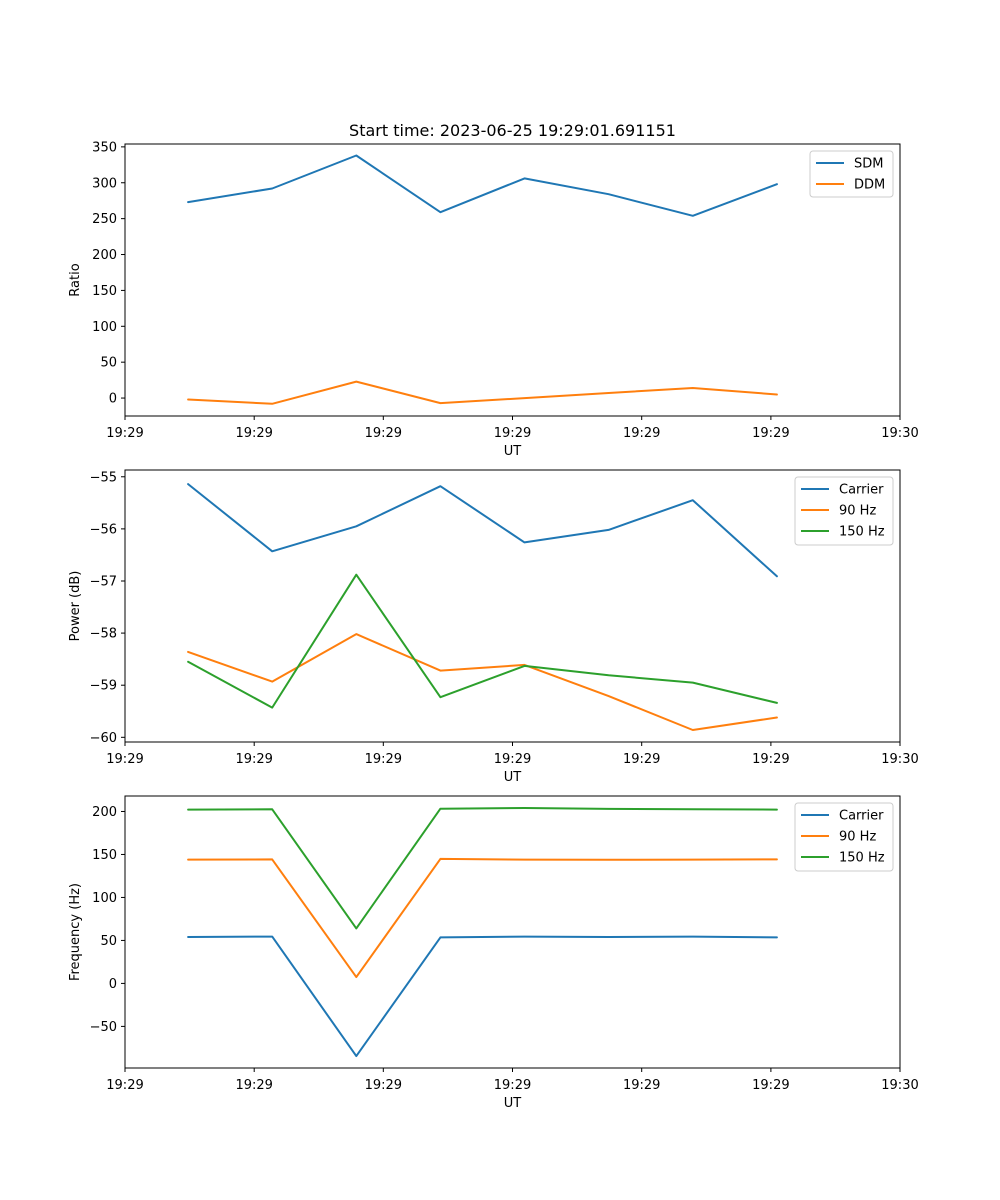 The image size is (1000, 1200). Describe the element at coordinates (482, 185) in the screenshot. I see `series-line-sdm` at that location.